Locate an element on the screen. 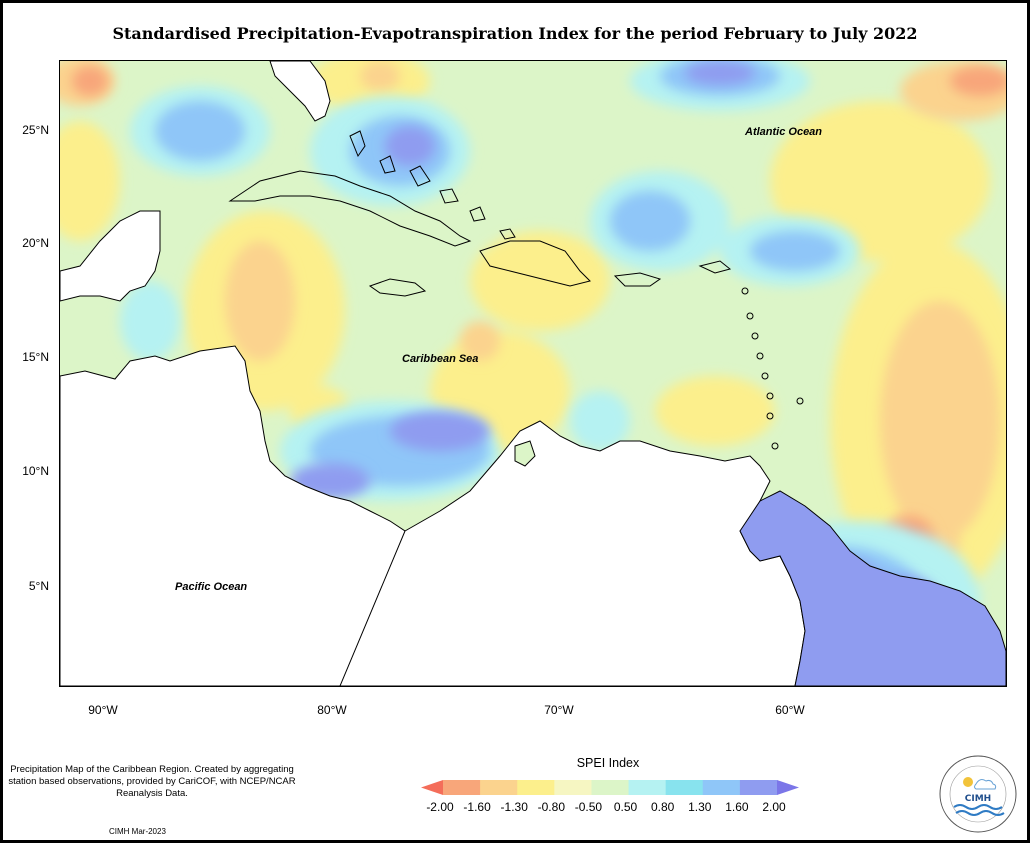 The image size is (1030, 843). lon-tick-60w: 60°W is located at coordinates (790, 710).